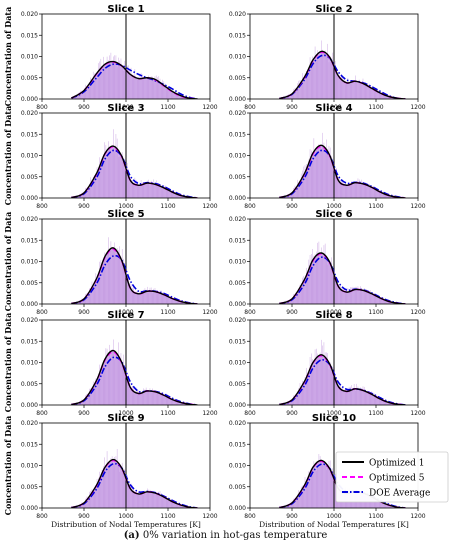 The image size is (451, 550). What do you see at coordinates (333, 9) in the screenshot?
I see `subplot-title: Slice 2` at bounding box center [333, 9].